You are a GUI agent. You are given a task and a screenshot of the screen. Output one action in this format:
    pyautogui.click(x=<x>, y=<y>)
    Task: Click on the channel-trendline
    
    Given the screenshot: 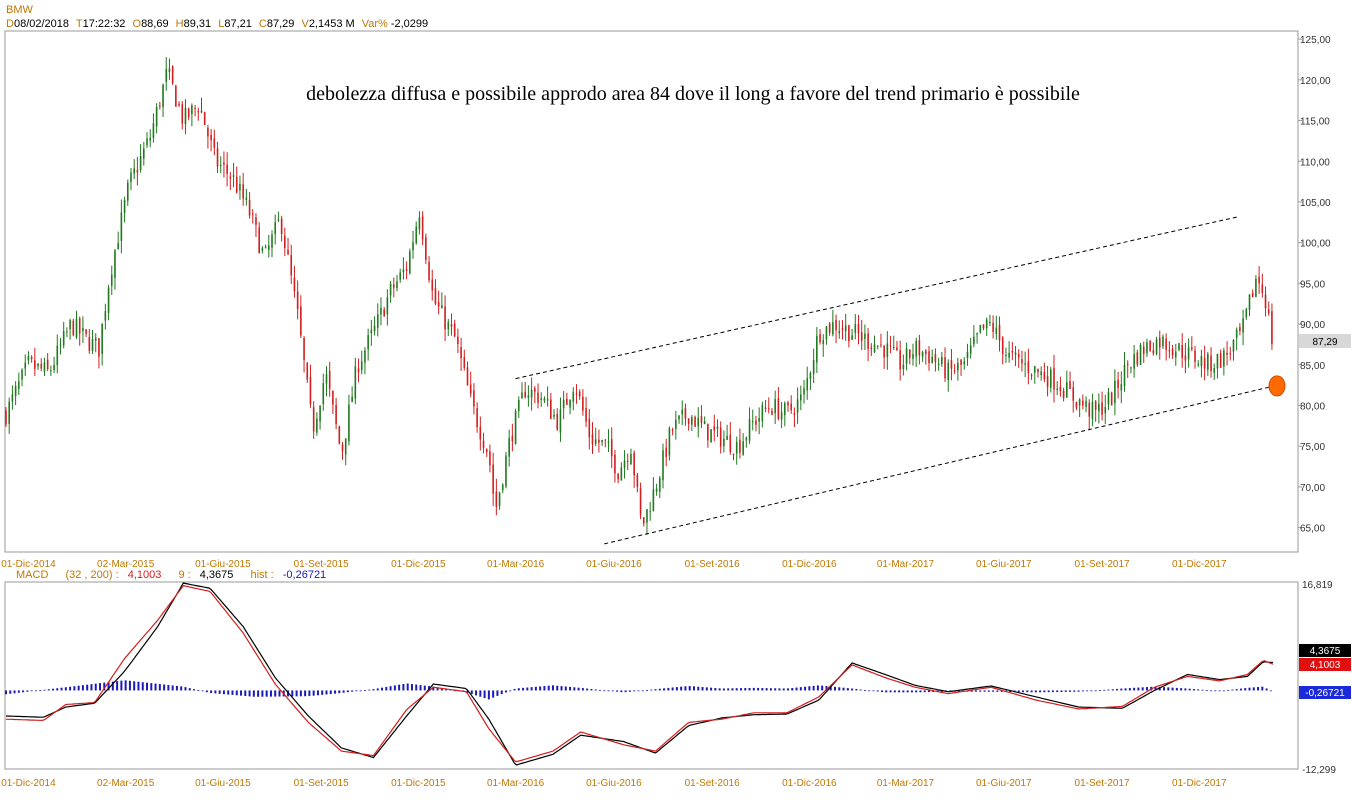 What is the action you would take?
    pyautogui.click(x=877, y=298)
    